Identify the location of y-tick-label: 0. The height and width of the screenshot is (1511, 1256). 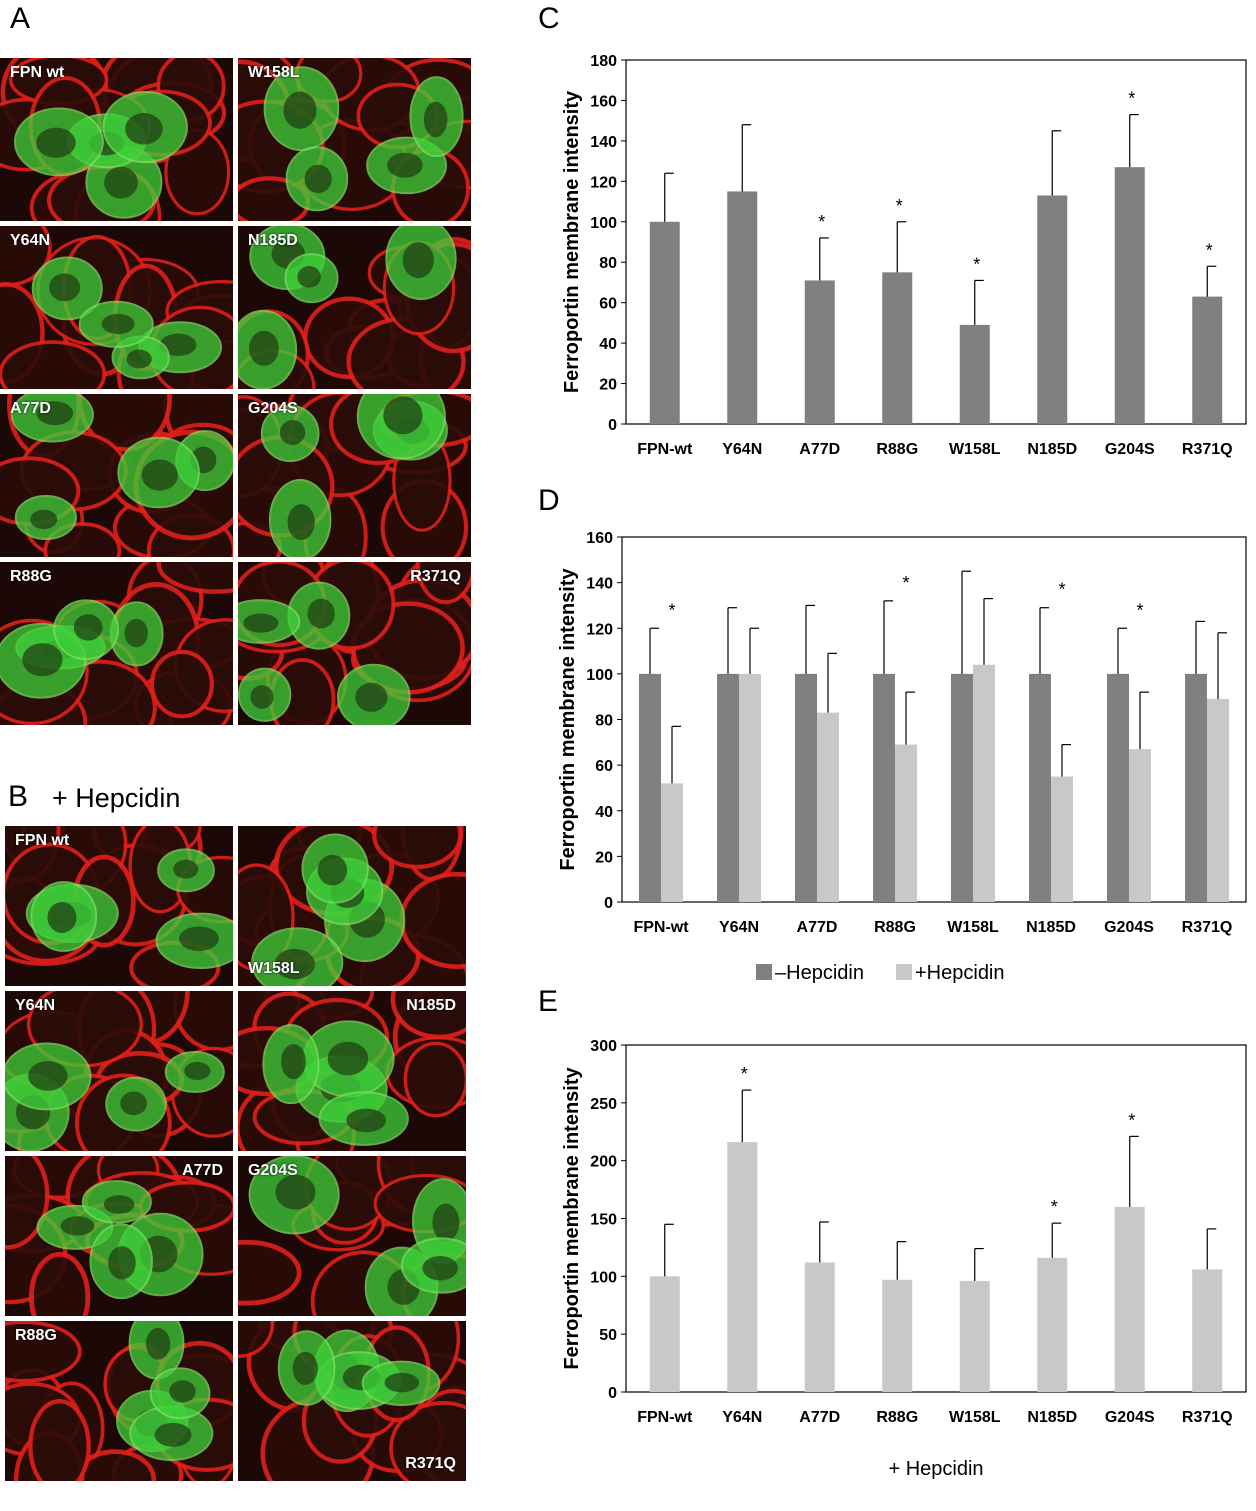
(612, 425).